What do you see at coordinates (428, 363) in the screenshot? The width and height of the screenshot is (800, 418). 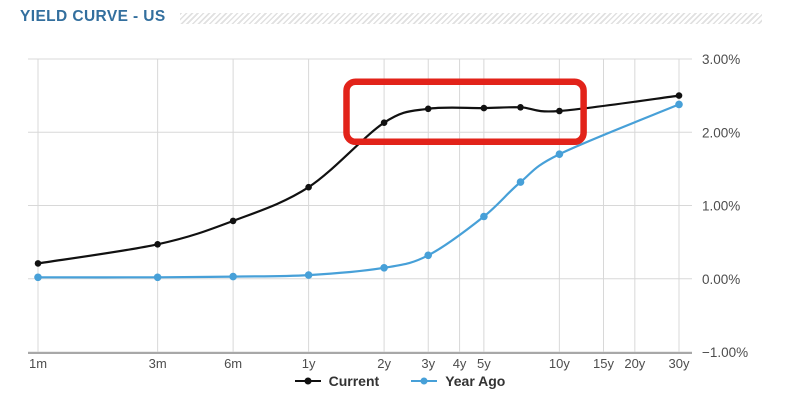 I see `x-tick-label: 3y` at bounding box center [428, 363].